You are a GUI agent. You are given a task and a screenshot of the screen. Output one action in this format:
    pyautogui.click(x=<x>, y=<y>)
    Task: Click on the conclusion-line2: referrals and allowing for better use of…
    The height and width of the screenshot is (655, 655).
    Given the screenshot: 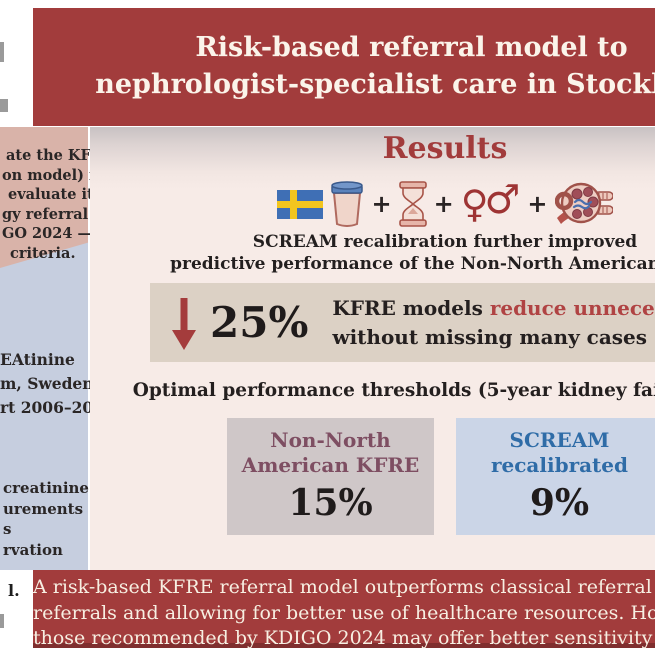 What is the action you would take?
    pyautogui.click(x=344, y=612)
    